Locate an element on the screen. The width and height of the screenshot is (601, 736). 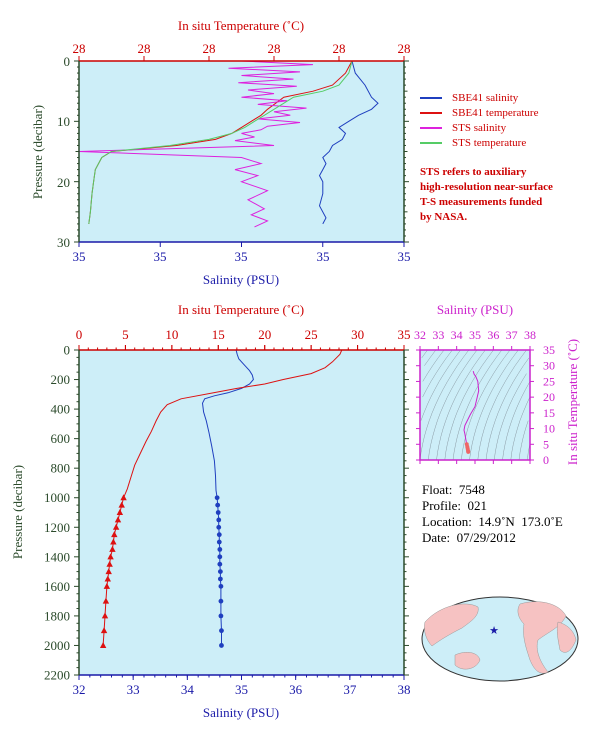
top-series-sts-salinity is located at coordinates (196, 144).